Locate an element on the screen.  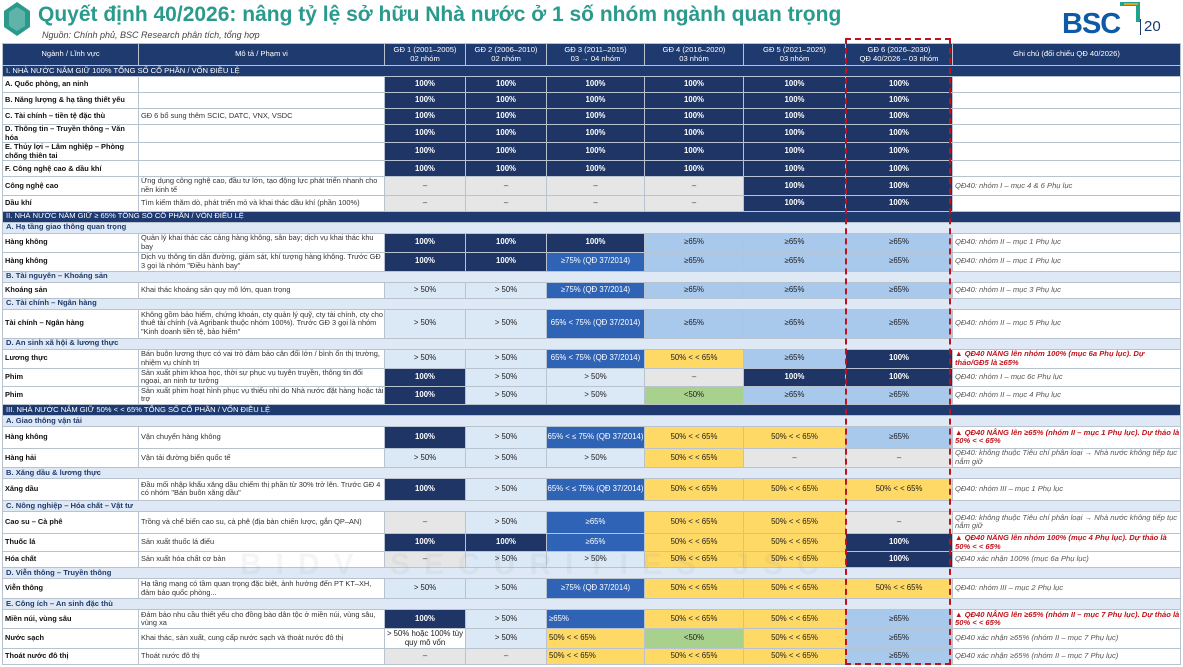
sector-name: Dầu khí is located at coordinates (70, 203).